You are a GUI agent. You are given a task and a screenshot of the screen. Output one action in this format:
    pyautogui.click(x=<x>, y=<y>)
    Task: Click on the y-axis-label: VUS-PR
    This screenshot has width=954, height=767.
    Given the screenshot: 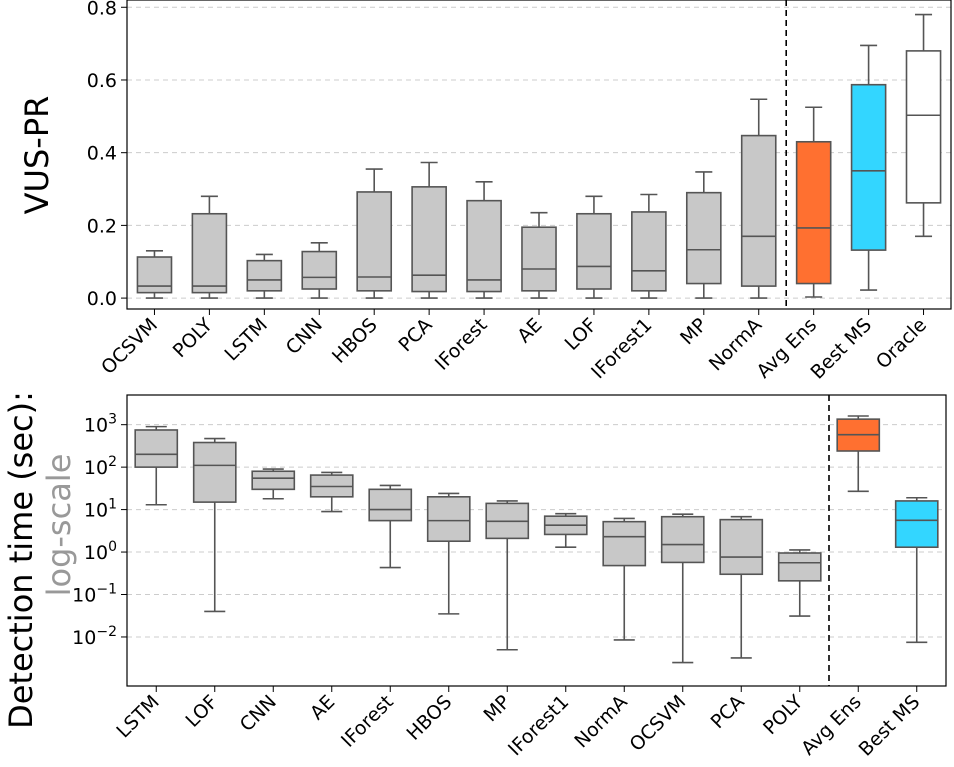 What is the action you would take?
    pyautogui.click(x=37, y=155)
    